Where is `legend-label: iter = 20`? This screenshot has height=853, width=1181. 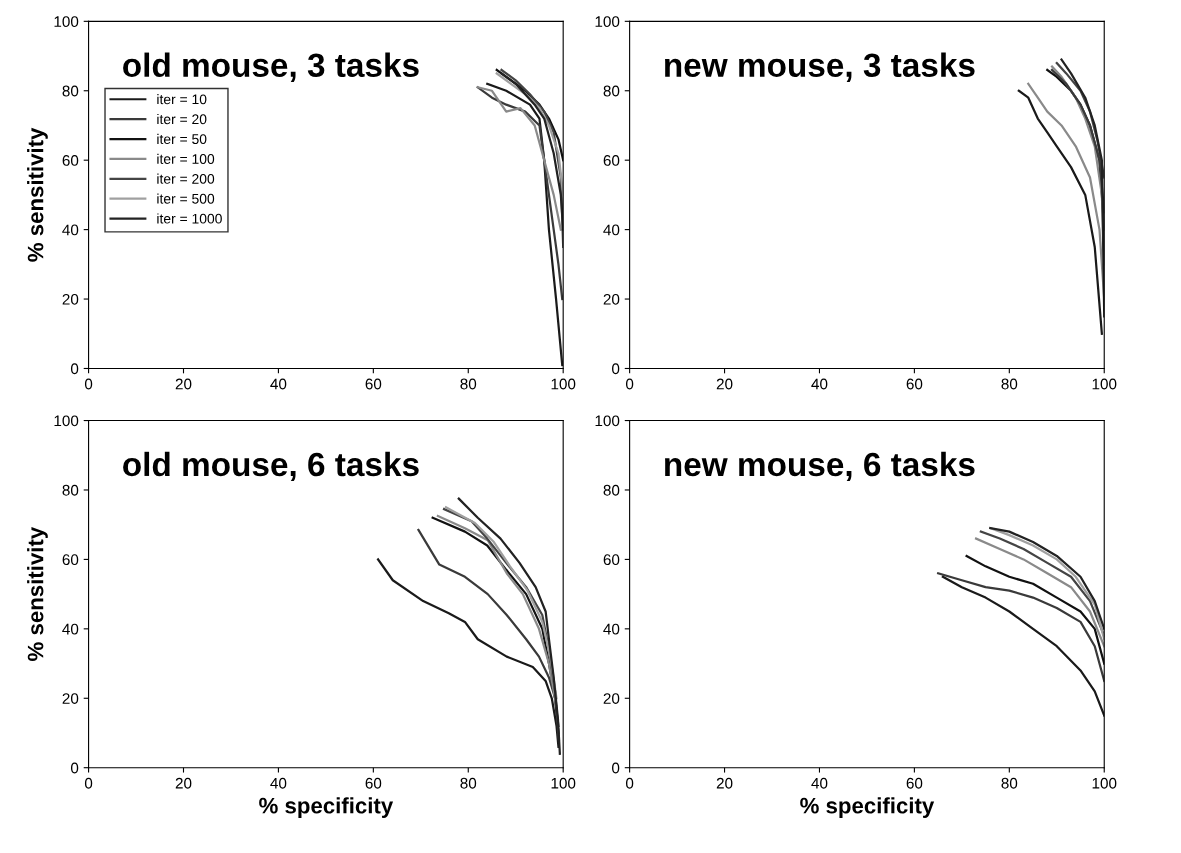 legend-label: iter = 20 is located at coordinates (182, 119).